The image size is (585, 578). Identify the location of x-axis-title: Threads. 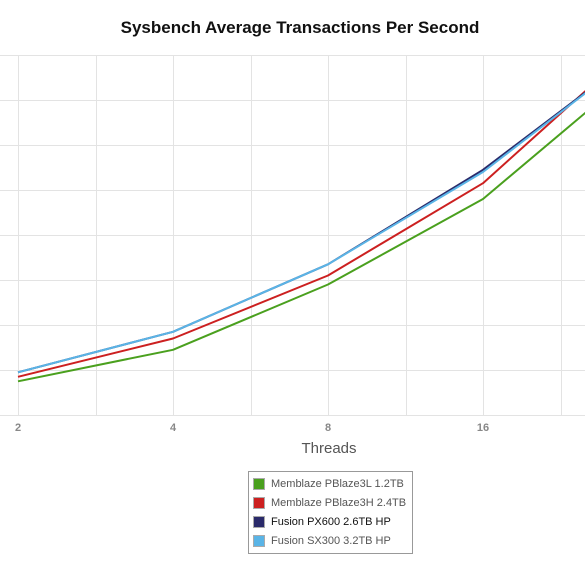
(329, 448).